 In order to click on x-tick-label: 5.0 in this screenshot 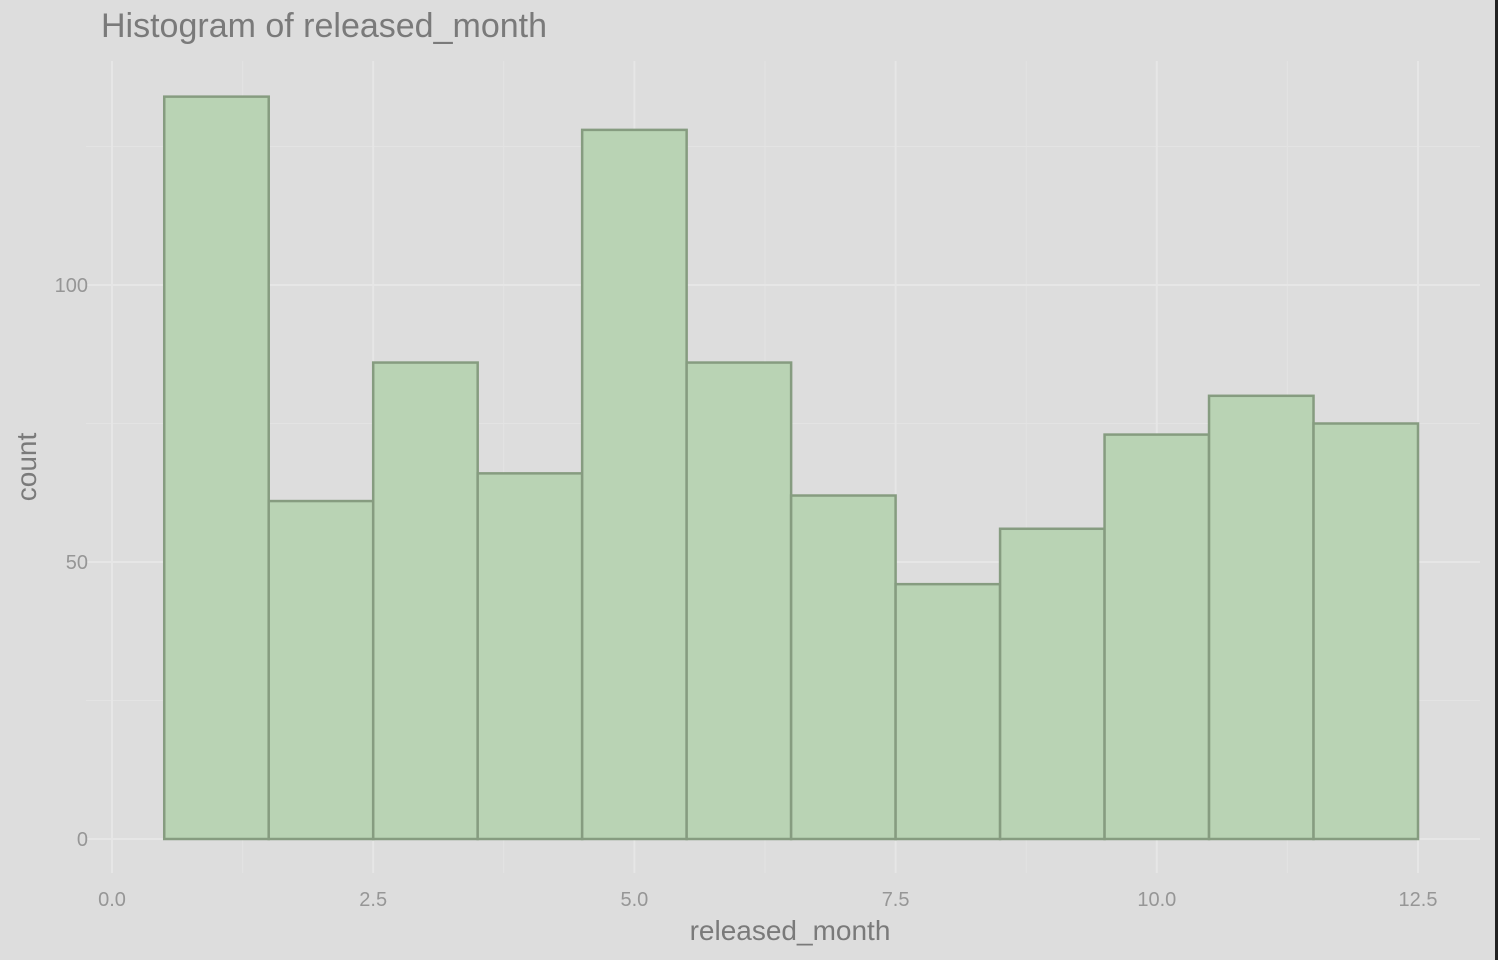, I will do `click(634, 900)`.